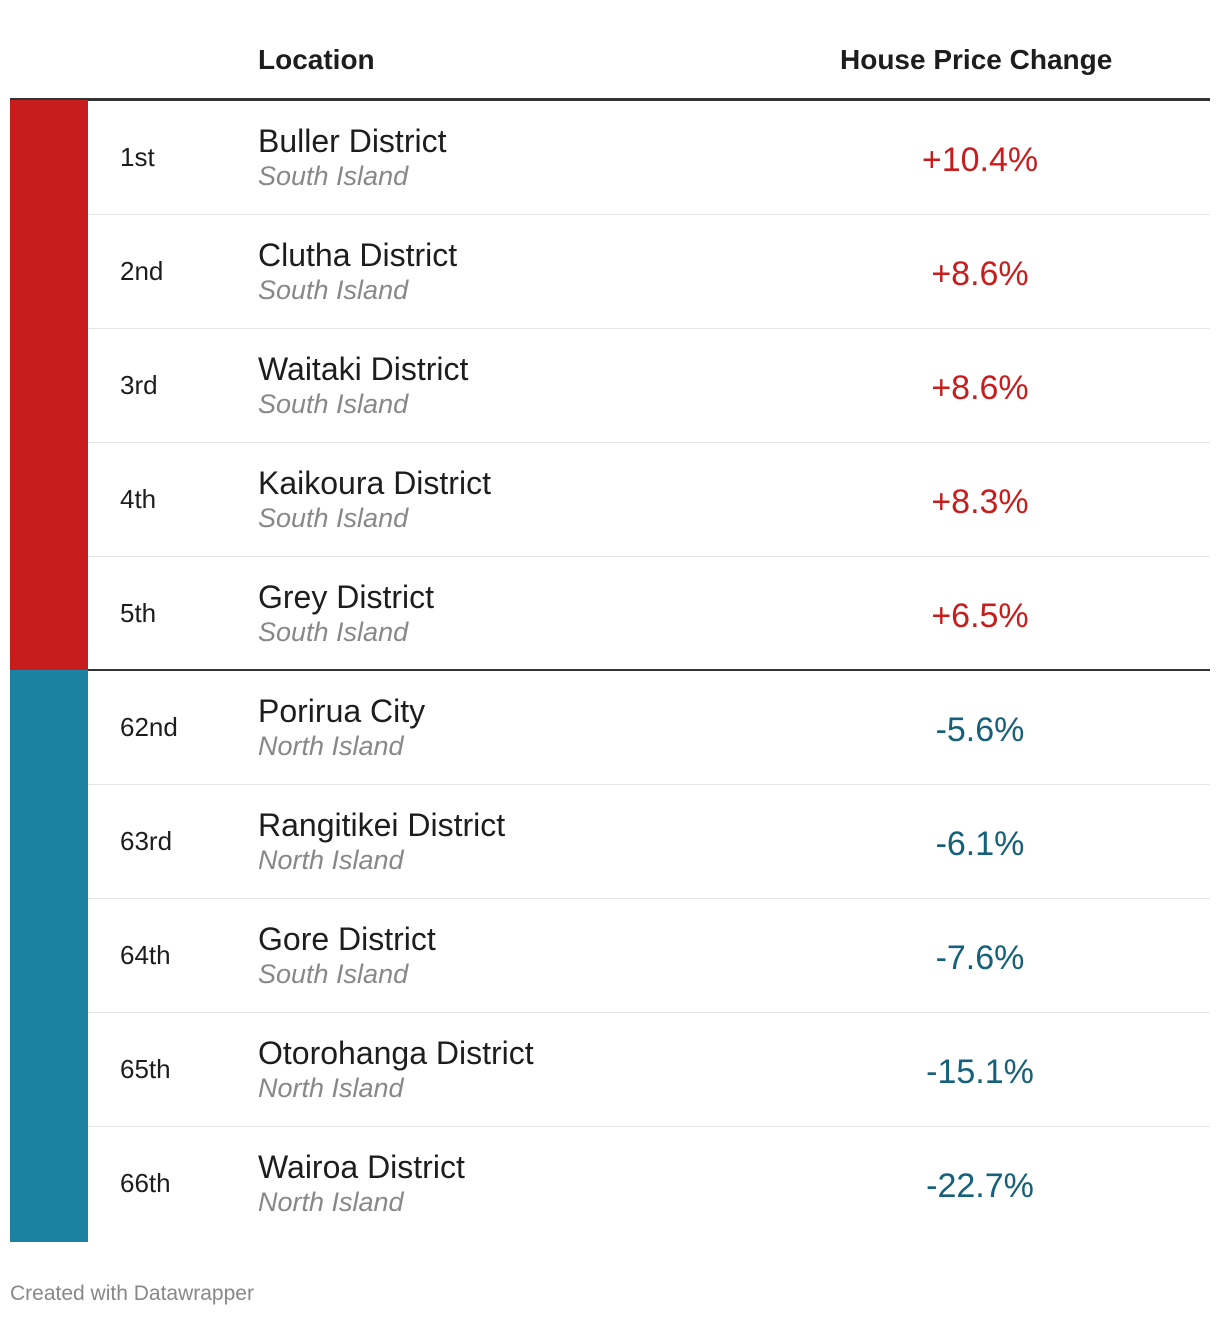 The width and height of the screenshot is (1220, 1318). I want to click on price-change-value: -6.1%, so click(980, 844).